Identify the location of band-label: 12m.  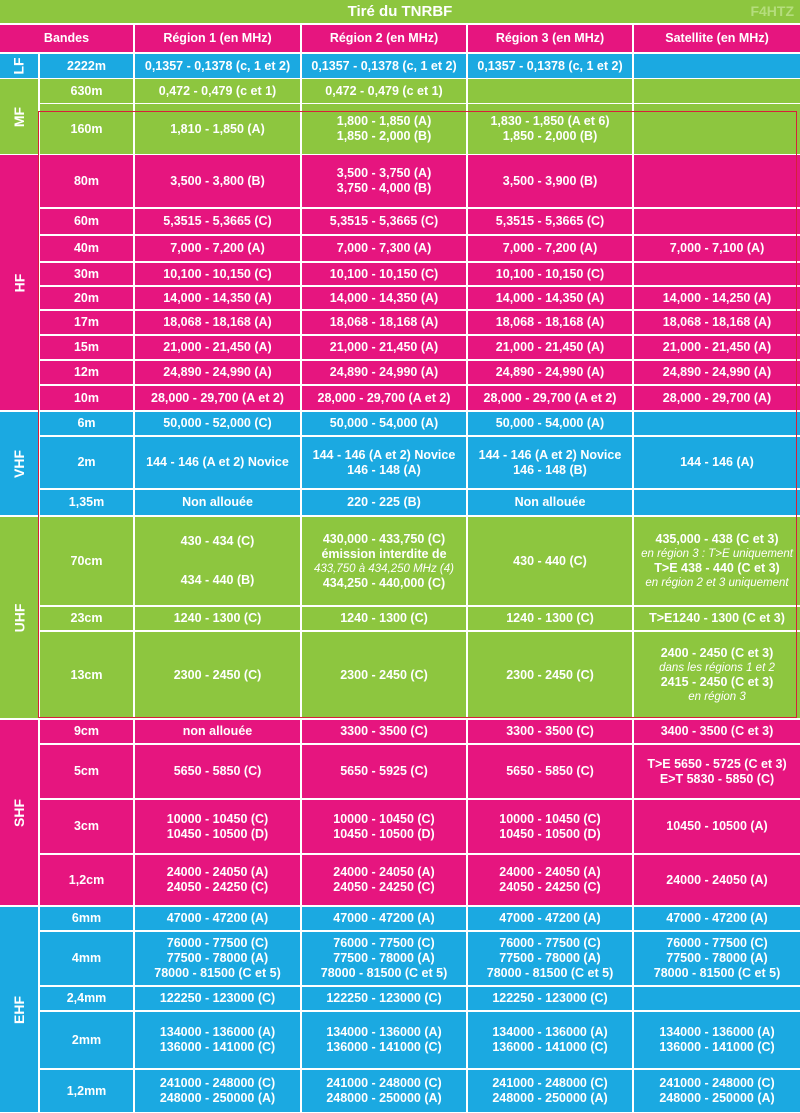
(86, 372).